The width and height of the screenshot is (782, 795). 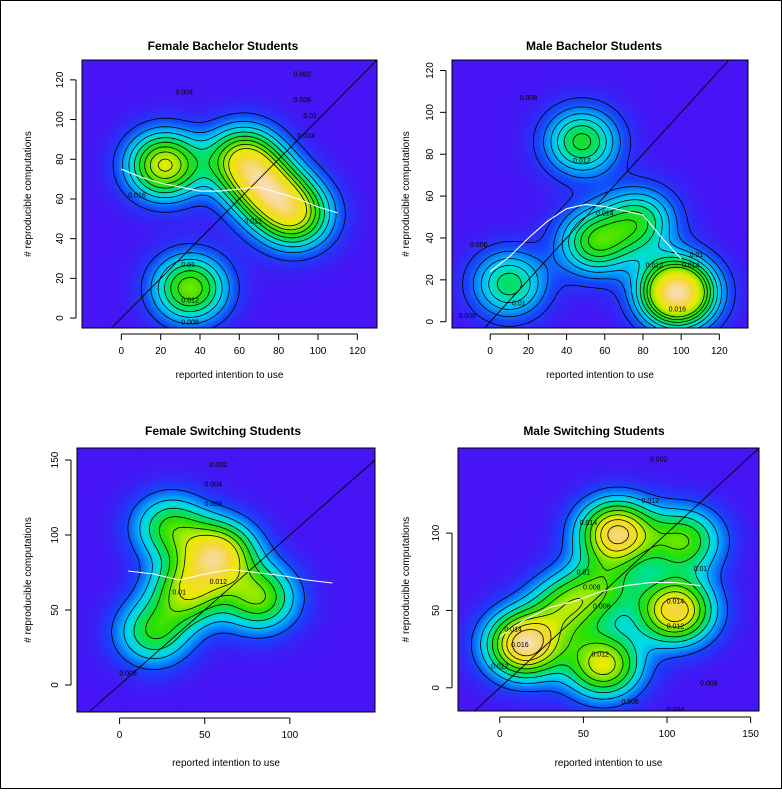 I want to click on x-tick-label: 120, so click(x=357, y=351).